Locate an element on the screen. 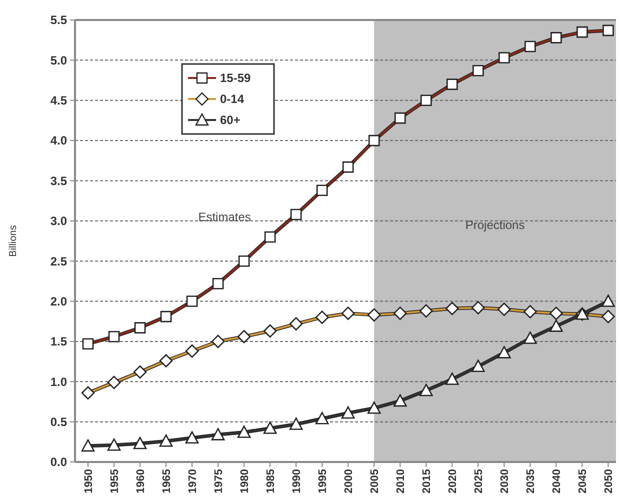 The height and width of the screenshot is (502, 620). x-tick-label: 1970 is located at coordinates (192, 481).